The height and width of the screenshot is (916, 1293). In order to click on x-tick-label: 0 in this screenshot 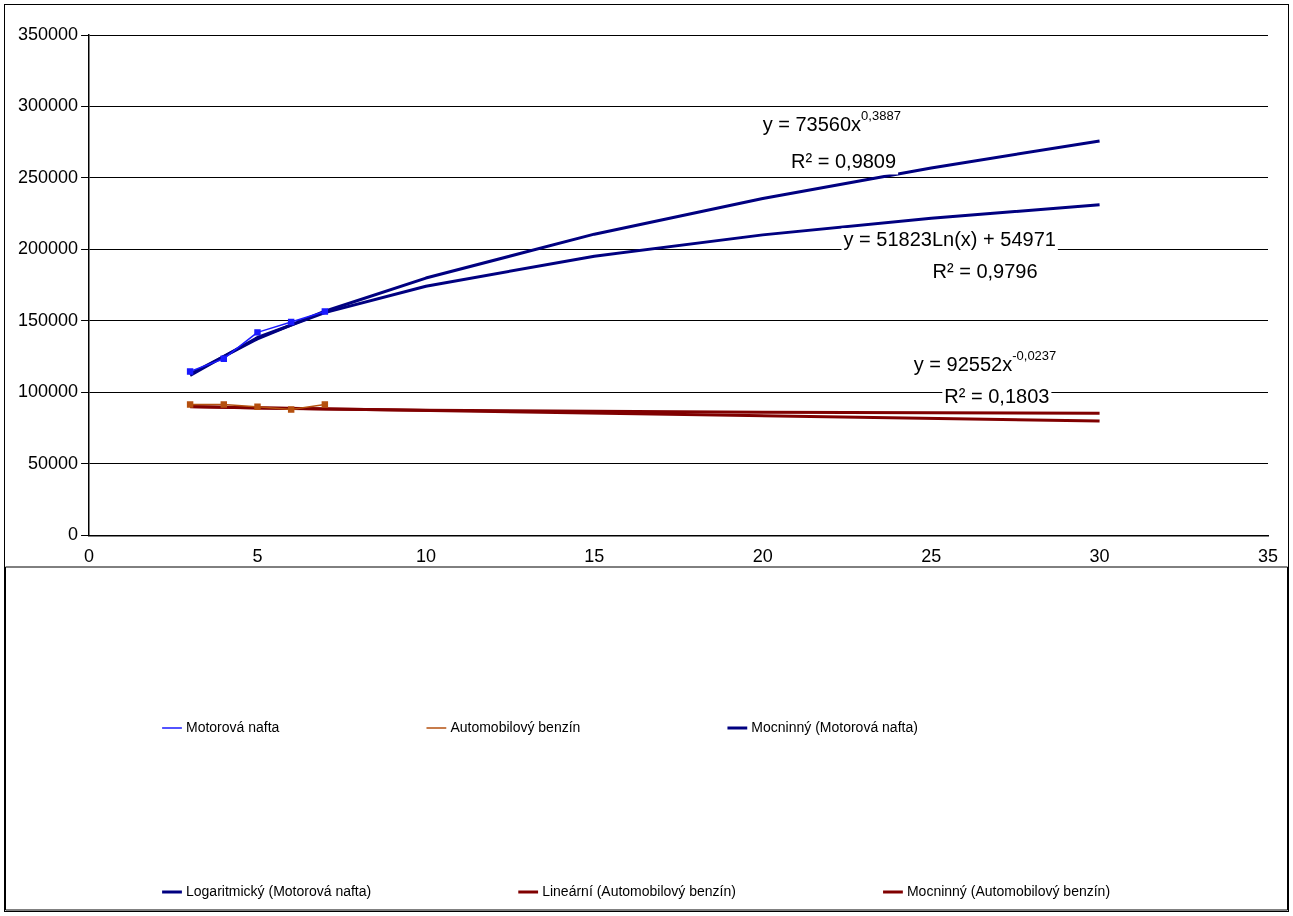, I will do `click(89, 556)`.